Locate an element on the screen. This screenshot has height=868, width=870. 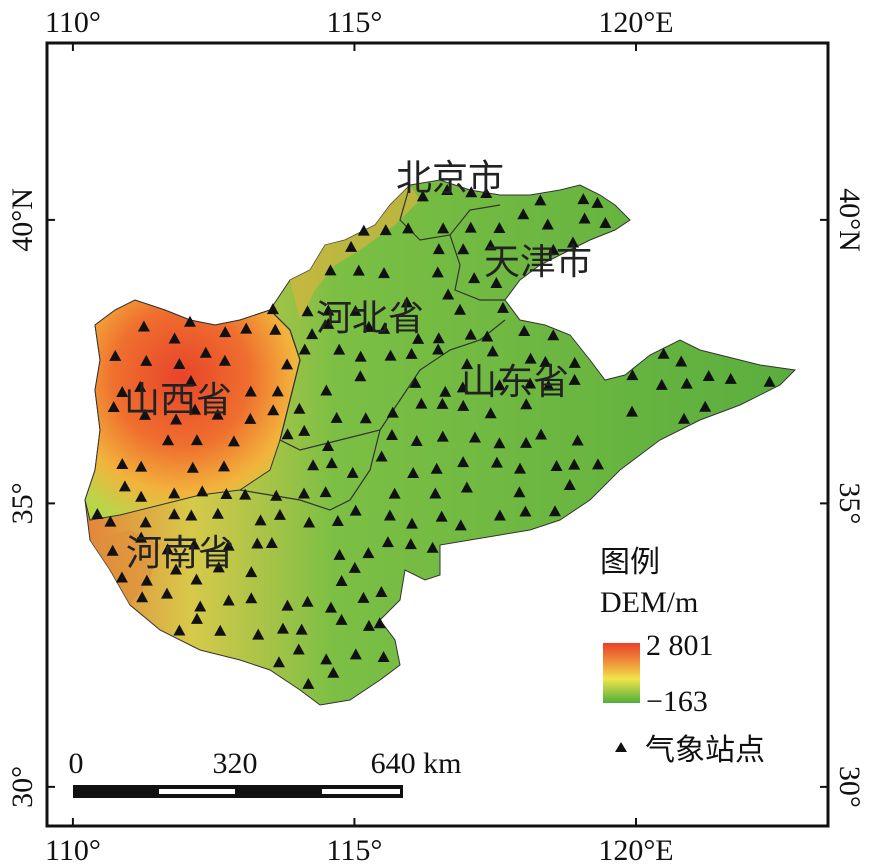
x-tick-label-top: 110° is located at coordinates (73, 22).